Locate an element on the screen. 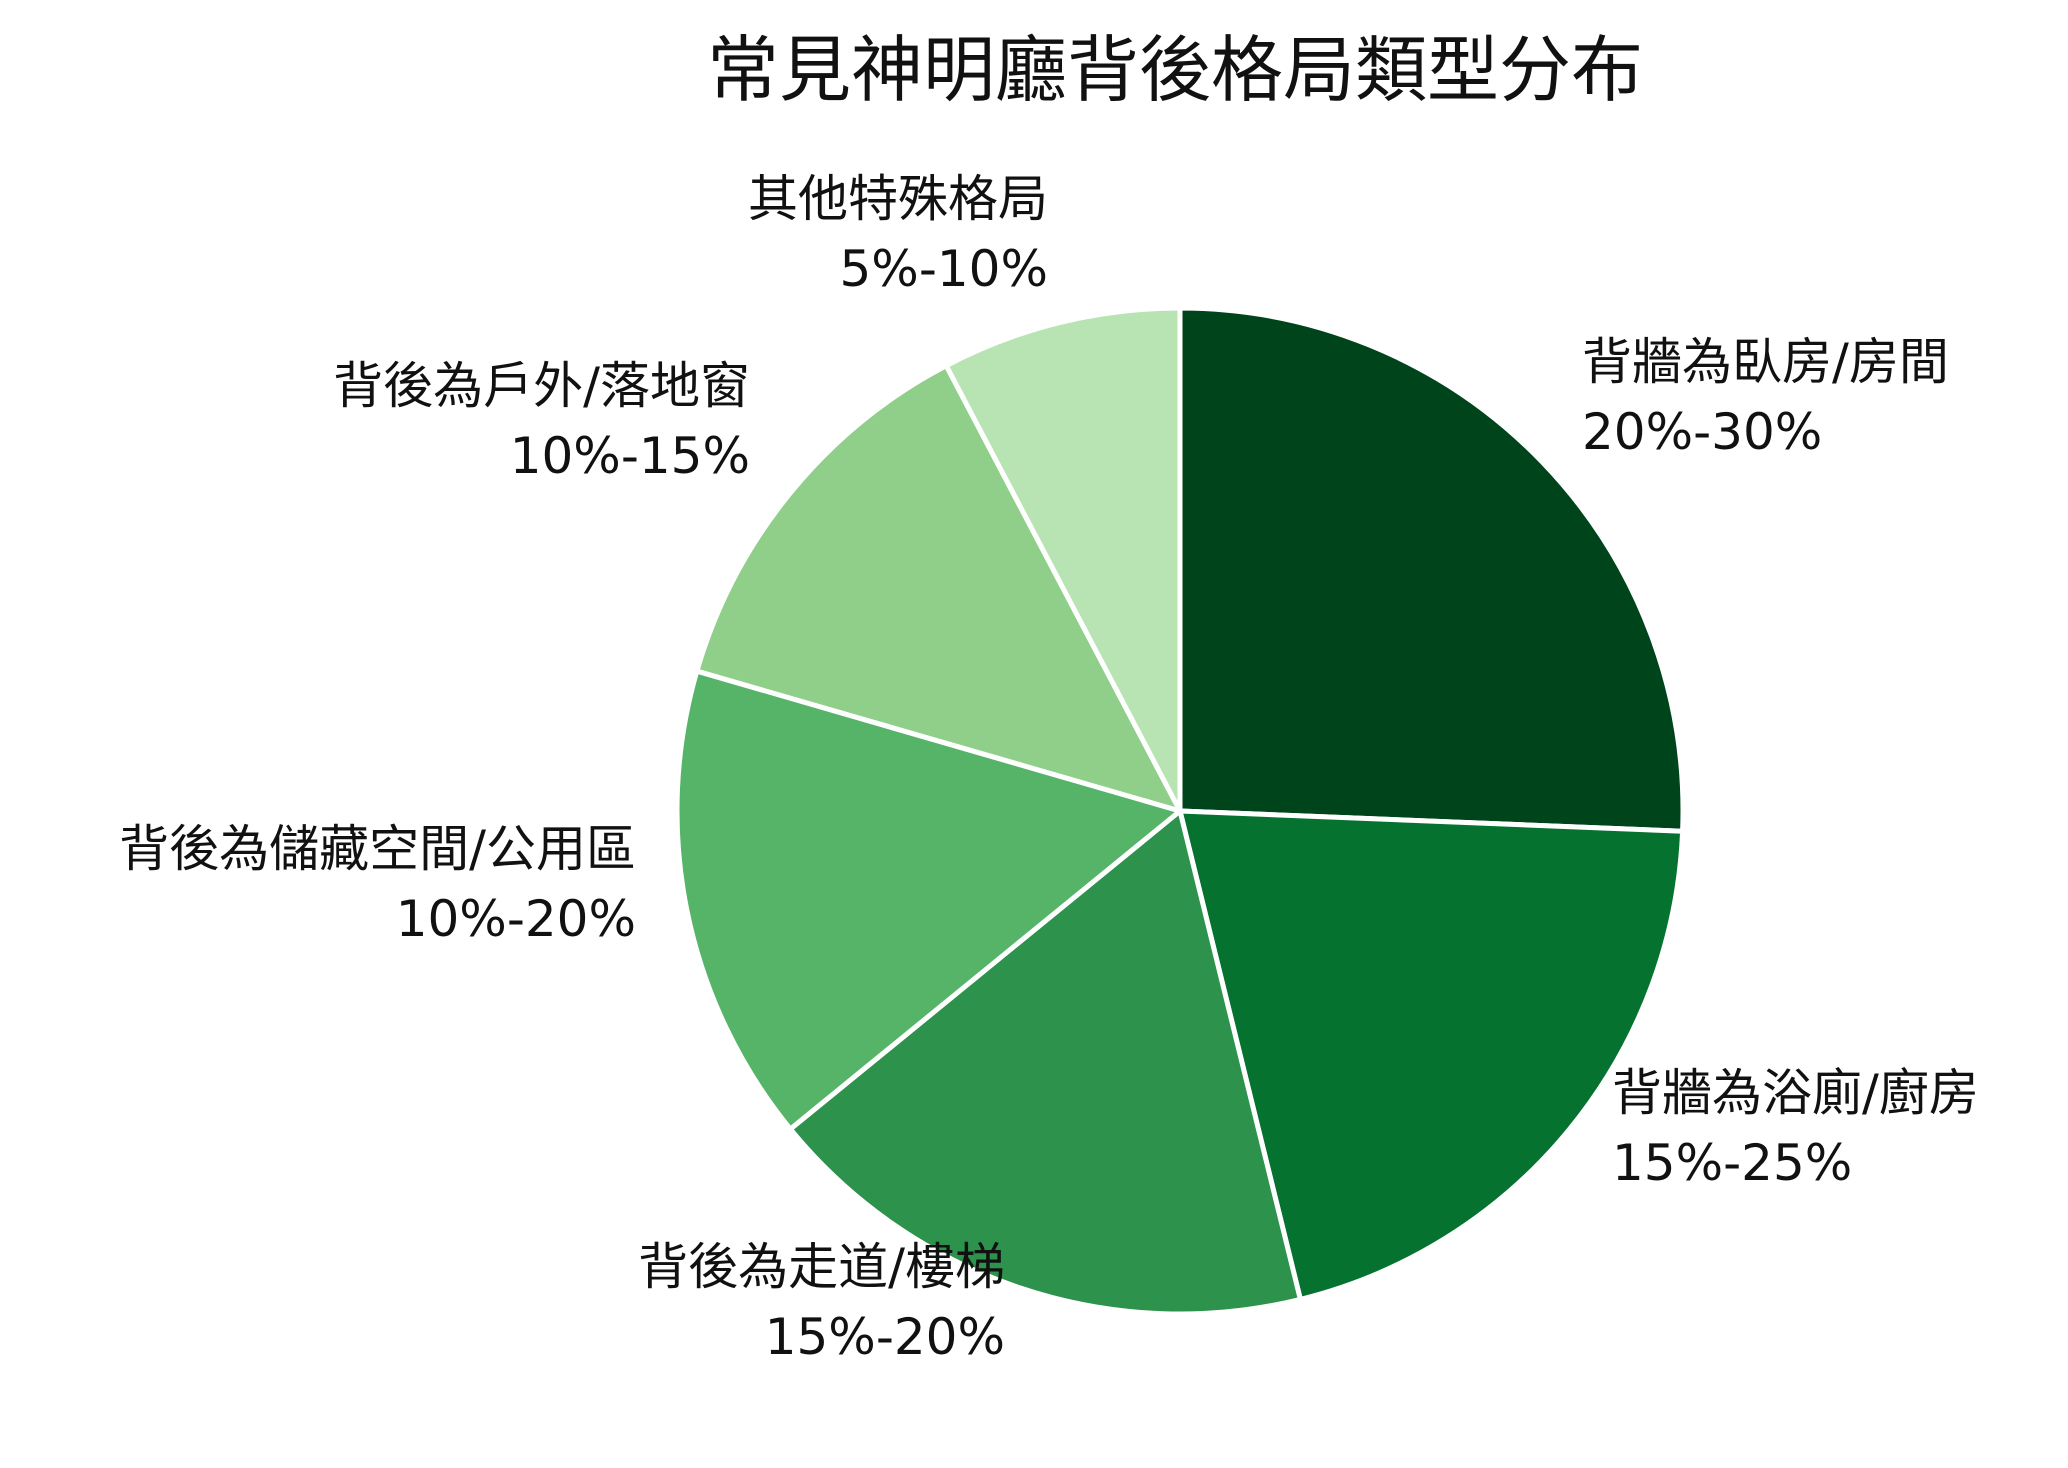 The height and width of the screenshot is (1468, 2068). slice-value-label: 10%-20% is located at coordinates (516, 919).